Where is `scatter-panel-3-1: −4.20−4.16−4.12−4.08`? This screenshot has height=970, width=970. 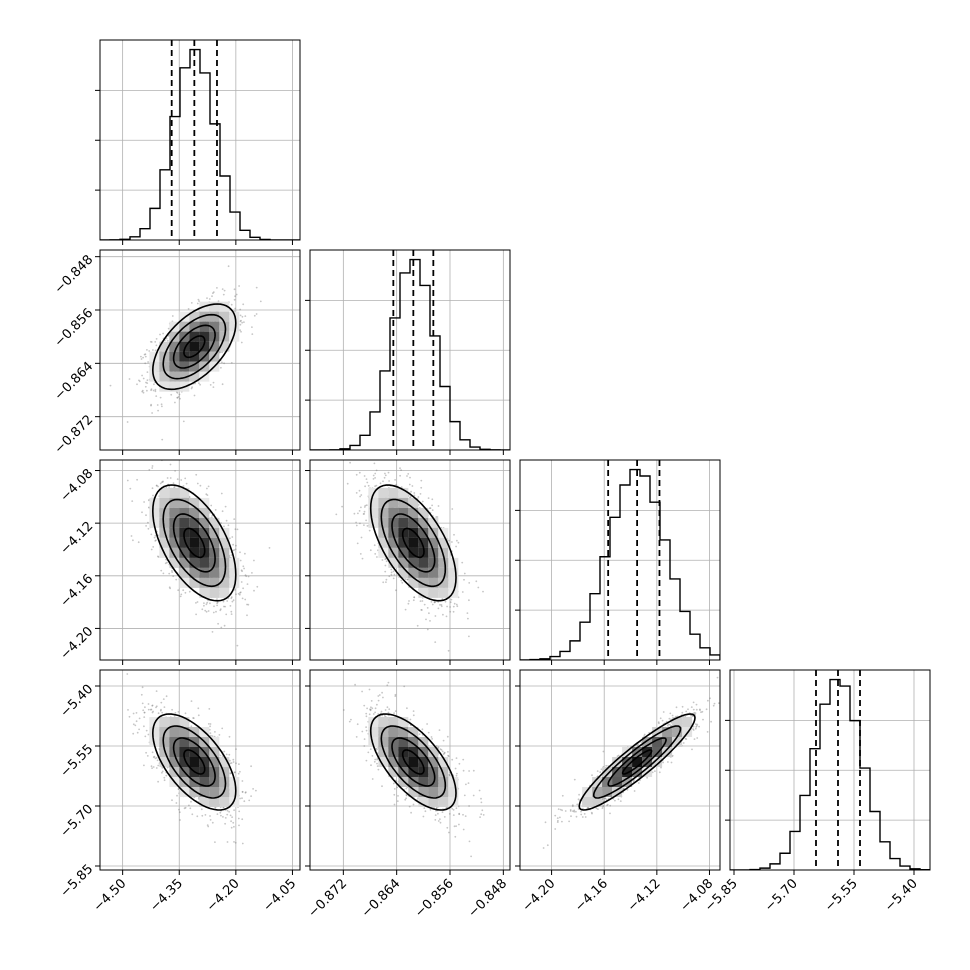 scatter-panel-3-1: −4.20−4.16−4.12−4.08 is located at coordinates (179, 561).